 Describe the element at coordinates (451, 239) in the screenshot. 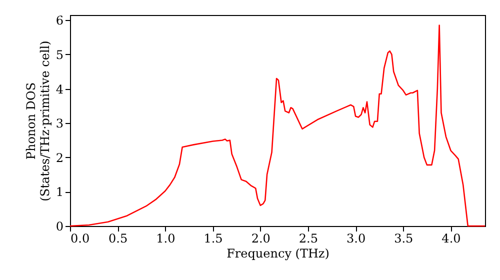

I see `x-tick-label: 4.0` at that location.